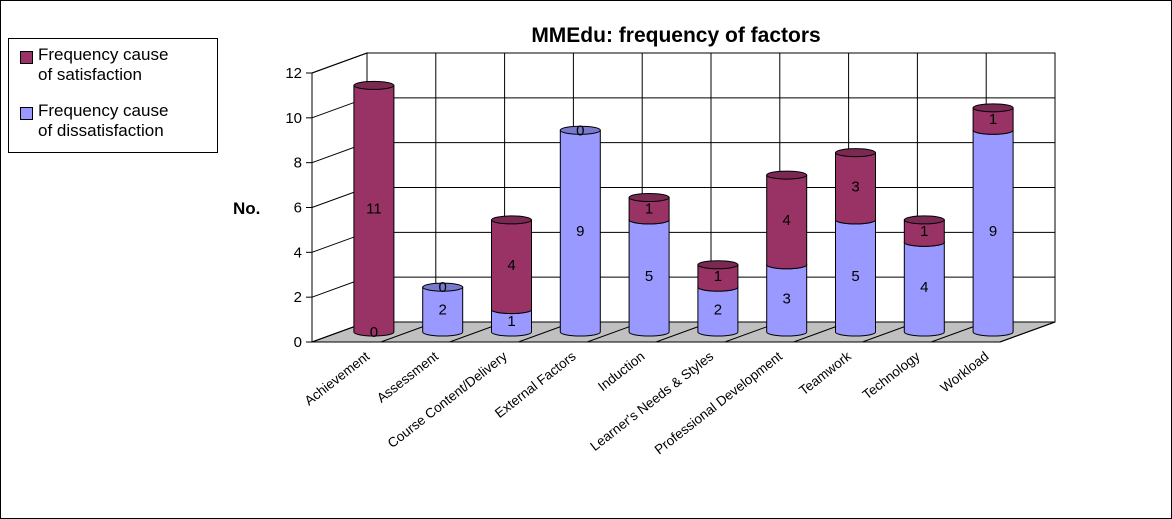  Describe the element at coordinates (719, 402) in the screenshot. I see `x-tick-label: Professional Development` at that location.